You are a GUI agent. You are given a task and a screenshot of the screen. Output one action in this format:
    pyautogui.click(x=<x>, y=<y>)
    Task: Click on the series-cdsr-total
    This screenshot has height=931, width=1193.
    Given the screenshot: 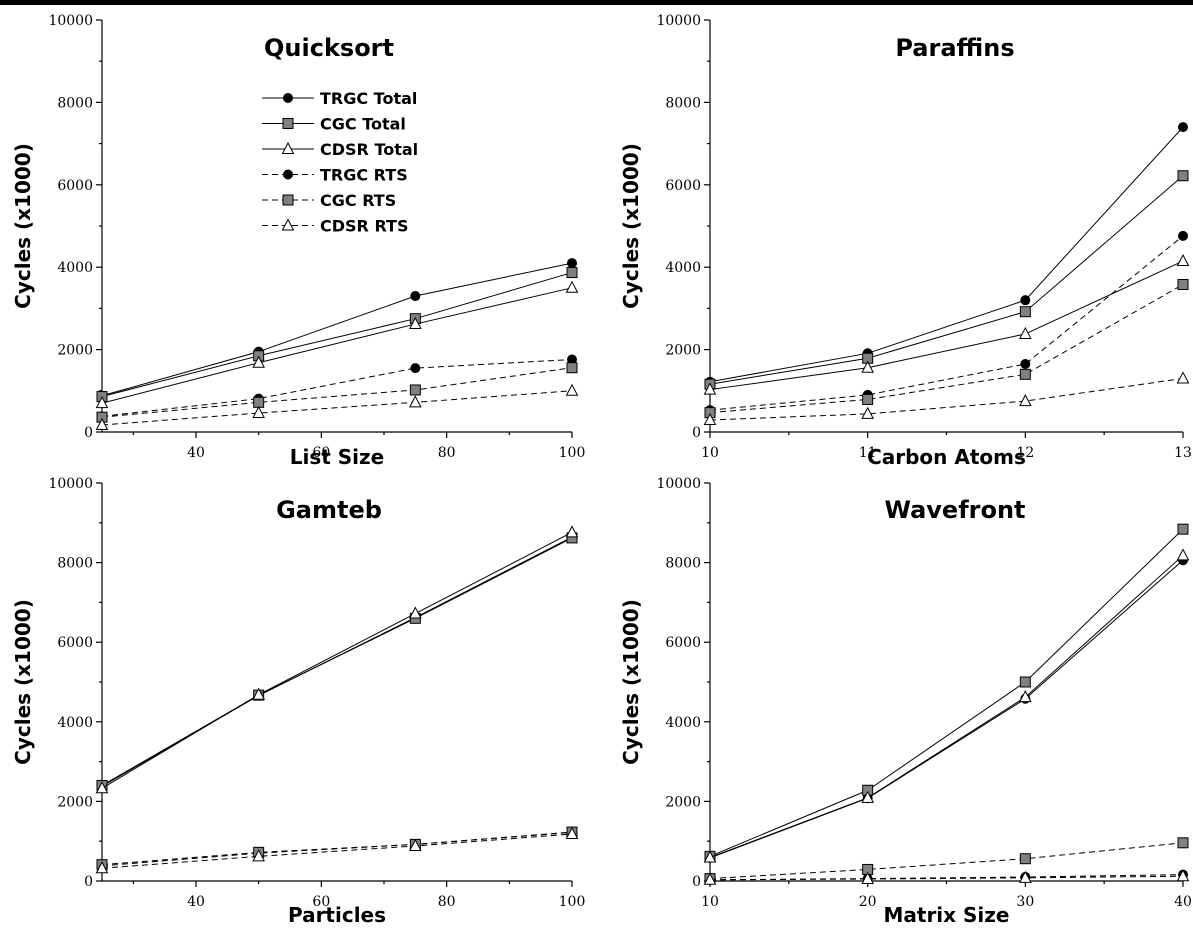 What is the action you would take?
    pyautogui.click(x=337, y=659)
    